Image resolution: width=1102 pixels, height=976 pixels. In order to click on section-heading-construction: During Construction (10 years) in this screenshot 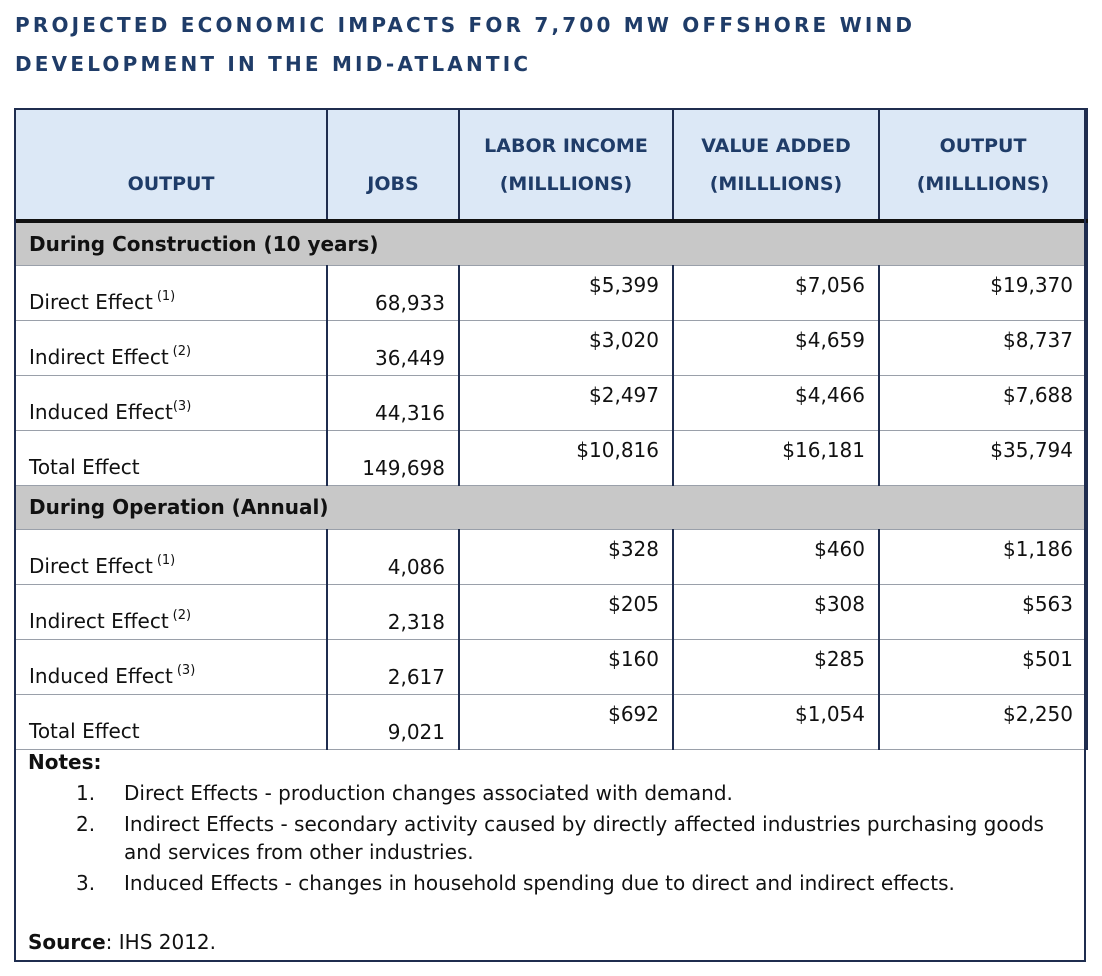, I will do `click(551, 243)`.